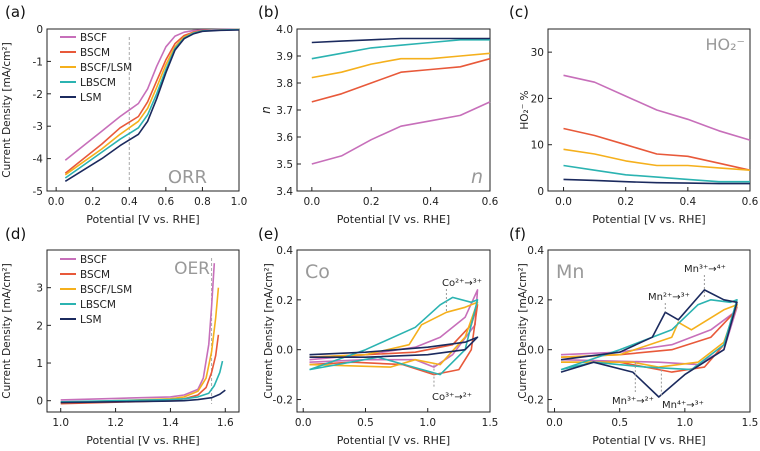  I want to click on panel-annotation: OER, so click(192, 269).